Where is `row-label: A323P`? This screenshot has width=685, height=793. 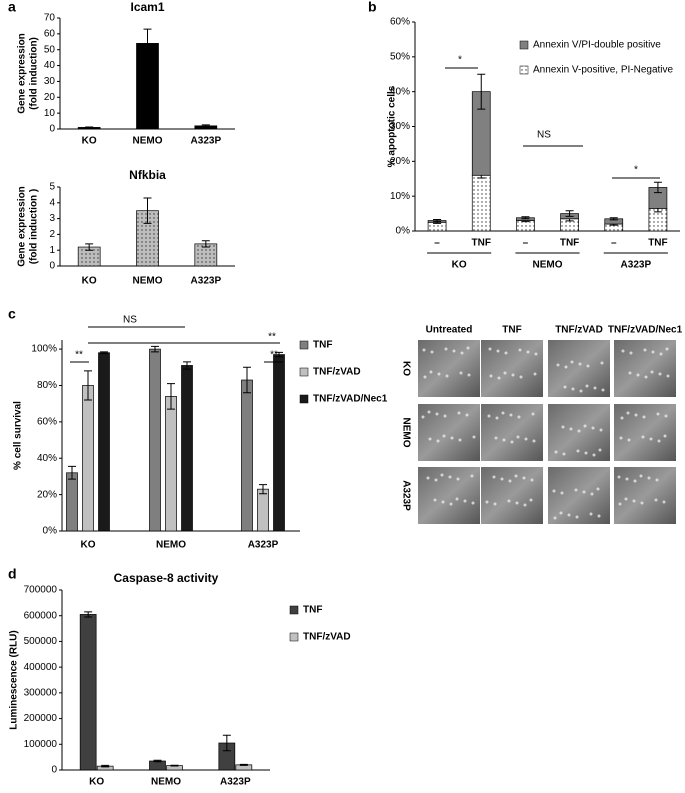 row-label: A323P is located at coordinates (405, 495).